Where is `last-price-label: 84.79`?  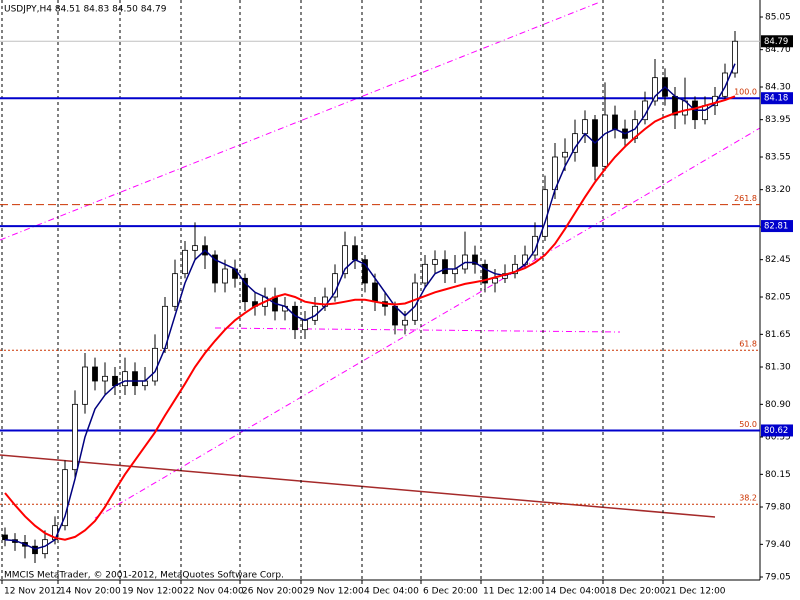
last-price-label: 84.79 is located at coordinates (776, 42).